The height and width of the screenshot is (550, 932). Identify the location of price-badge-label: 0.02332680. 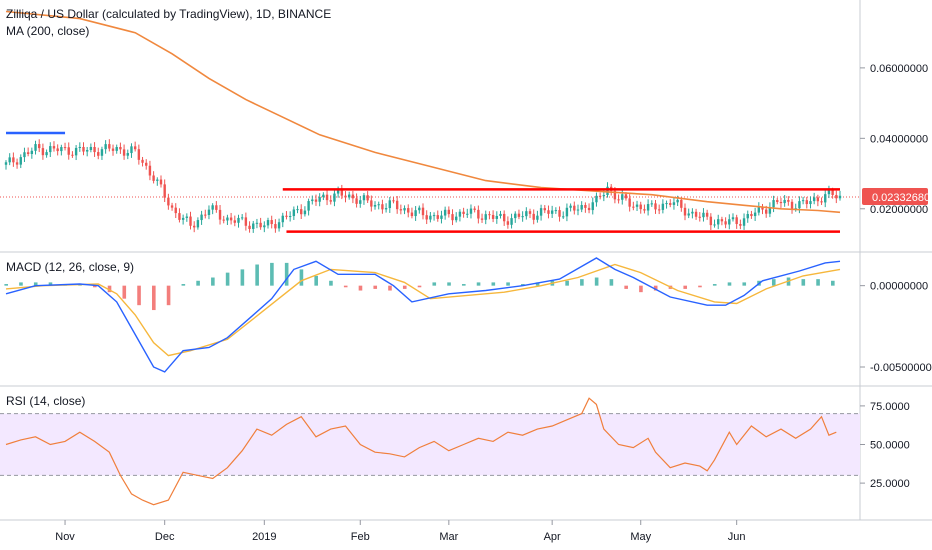
(901, 198).